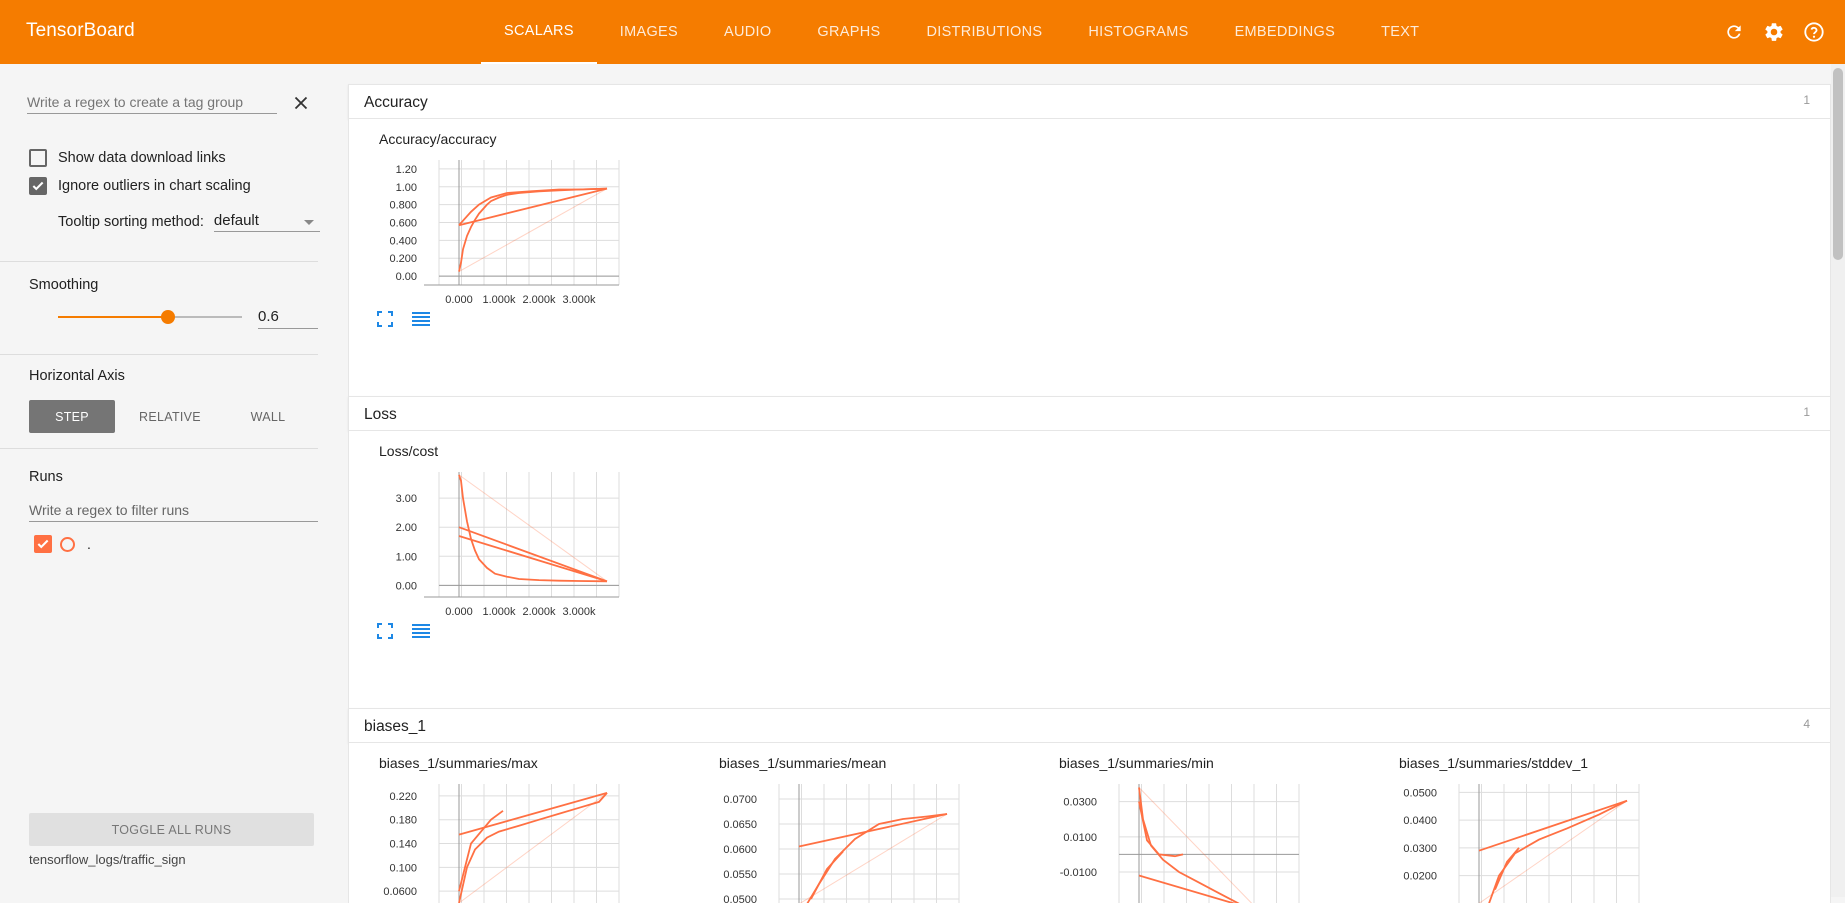 Image resolution: width=1845 pixels, height=903 pixels. I want to click on run-name: ., so click(89, 544).